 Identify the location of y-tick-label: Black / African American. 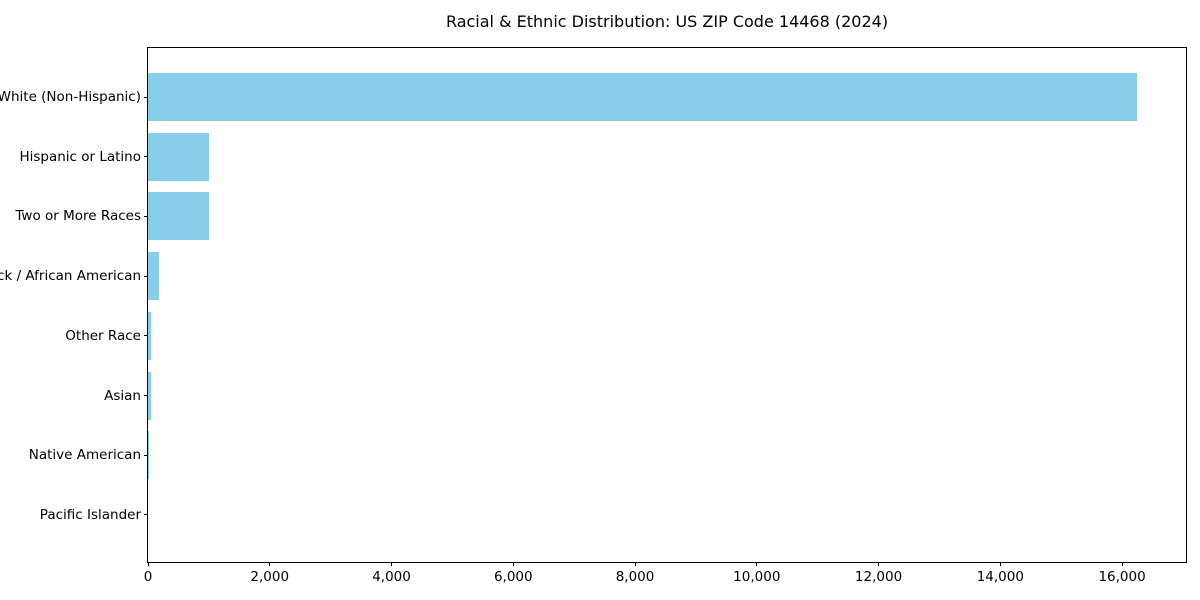
(70, 276).